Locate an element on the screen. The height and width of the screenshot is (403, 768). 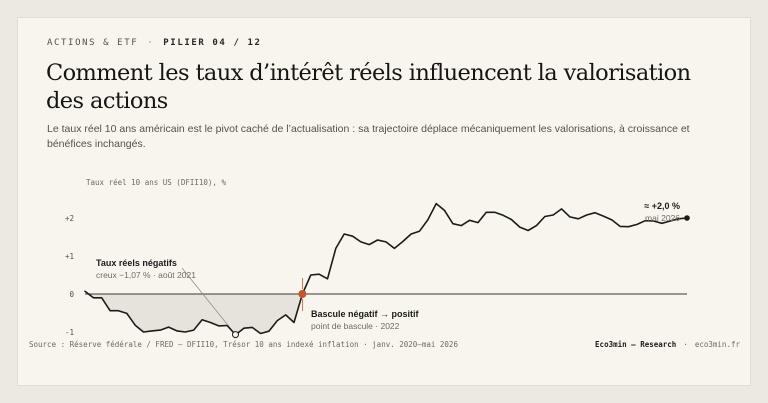
negative-rate-area is located at coordinates (194, 314).